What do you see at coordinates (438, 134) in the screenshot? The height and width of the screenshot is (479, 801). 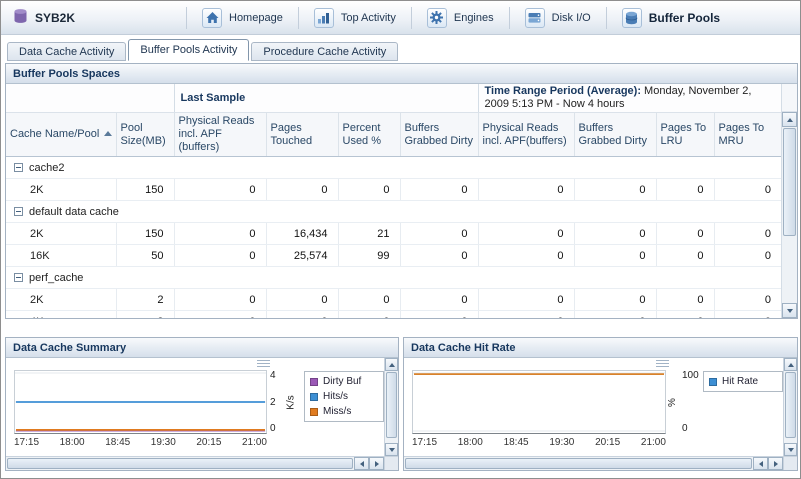 I see `column-header-buffers-grabbed-dirty: Buffers Grabbed Dirty` at bounding box center [438, 134].